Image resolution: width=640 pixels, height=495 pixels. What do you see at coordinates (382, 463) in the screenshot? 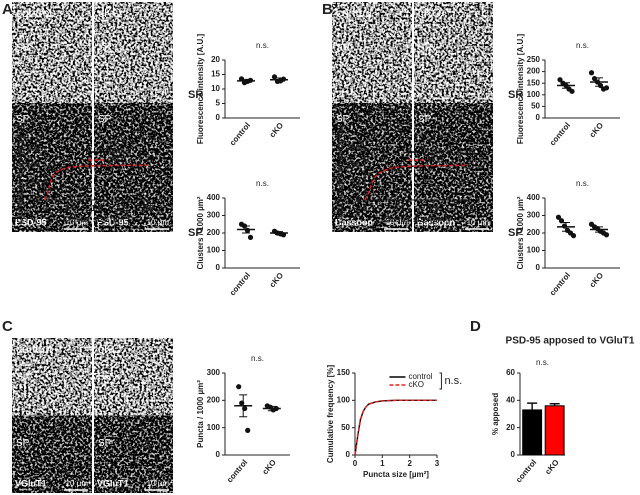
I see `x-tick-label: 1` at bounding box center [382, 463].